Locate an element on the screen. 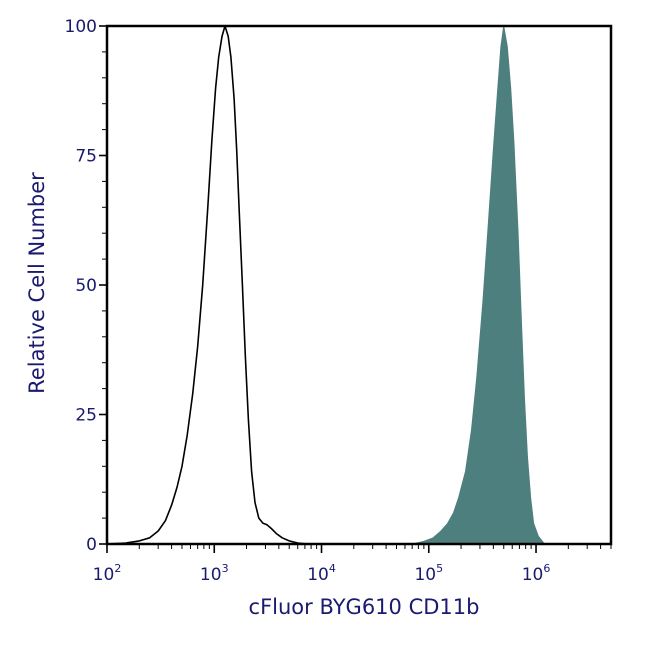 The height and width of the screenshot is (650, 650). y-tick-label: 100 is located at coordinates (81, 27).